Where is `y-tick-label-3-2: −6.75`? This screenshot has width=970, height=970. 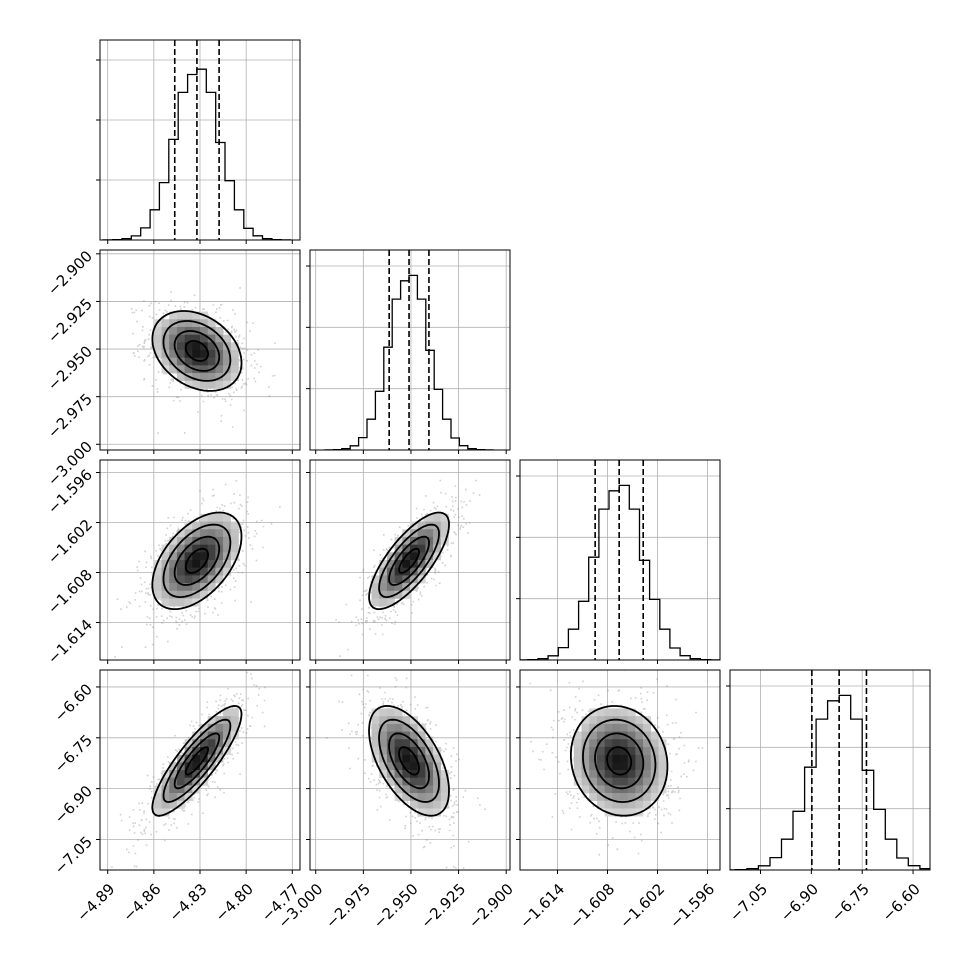 y-tick-label-3-2: −6.75 is located at coordinates (73, 753).